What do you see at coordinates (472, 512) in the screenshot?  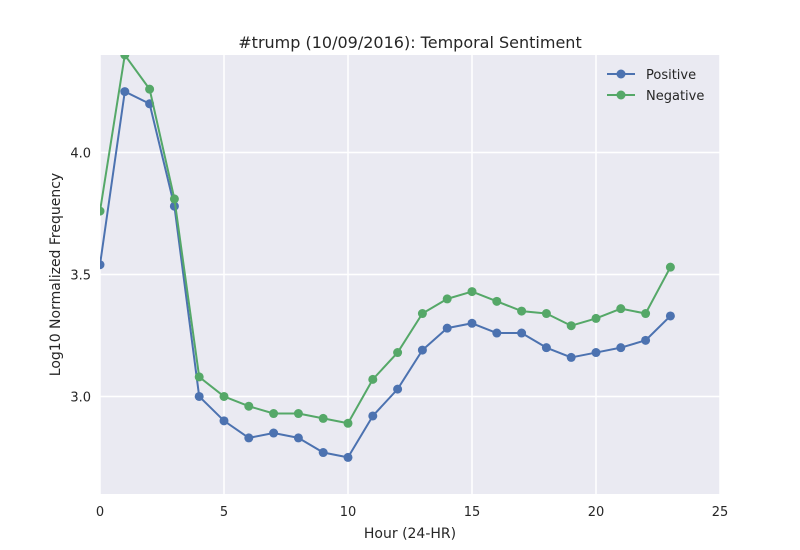 I see `x-tick-label: 15` at bounding box center [472, 512].